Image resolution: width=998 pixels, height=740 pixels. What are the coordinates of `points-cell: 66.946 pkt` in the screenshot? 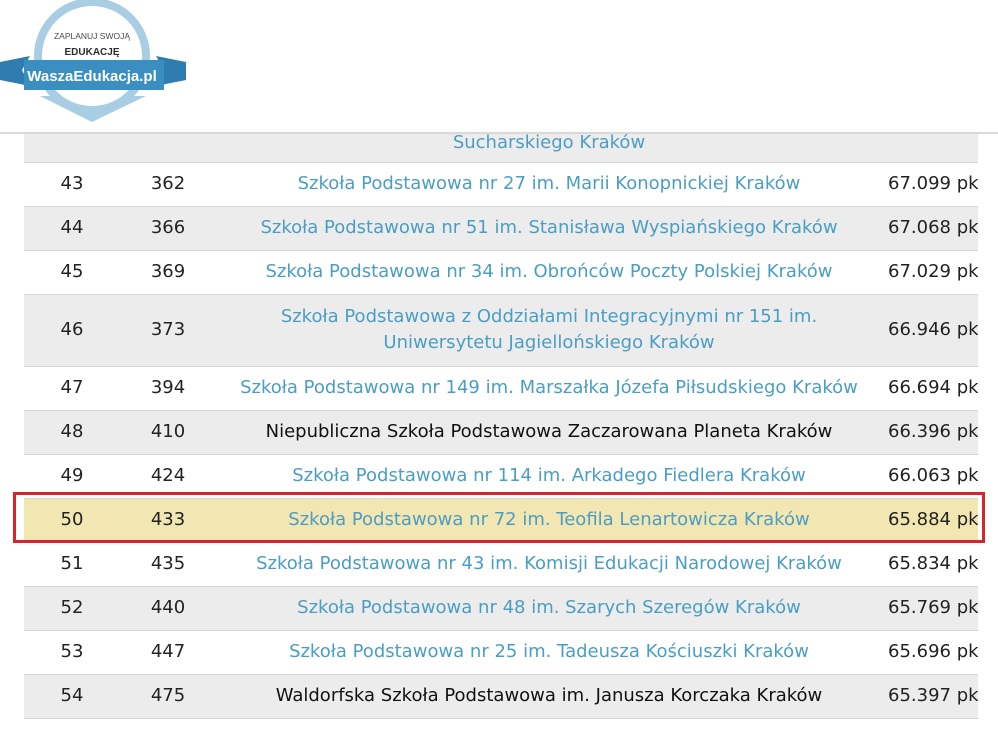 It's located at (930, 330).